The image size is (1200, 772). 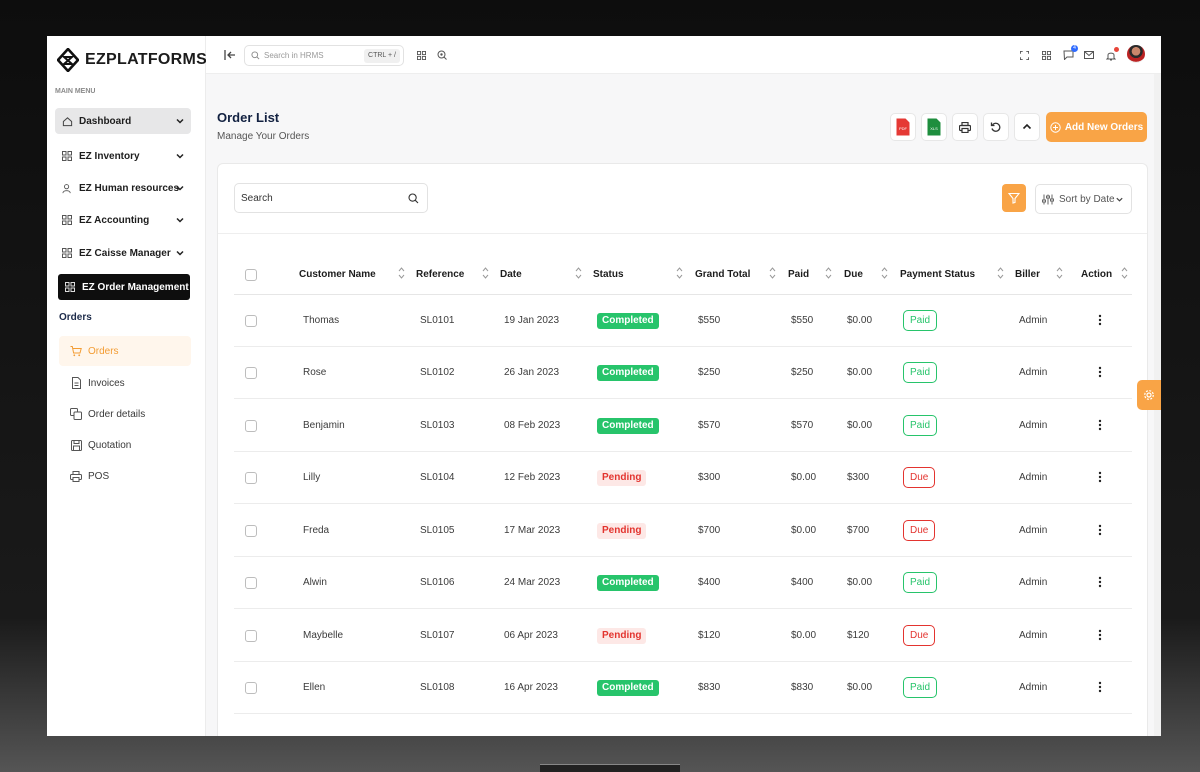 I want to click on chevron-up-icon, so click(x=1027, y=126).